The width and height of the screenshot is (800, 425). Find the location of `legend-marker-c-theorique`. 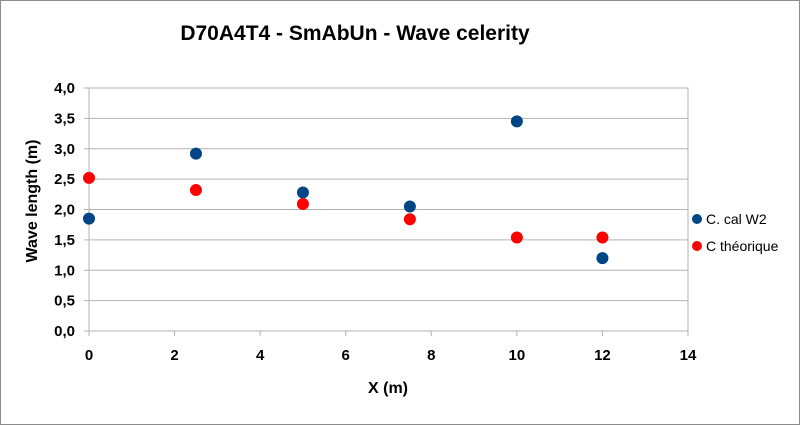

legend-marker-c-theorique is located at coordinates (697, 246).